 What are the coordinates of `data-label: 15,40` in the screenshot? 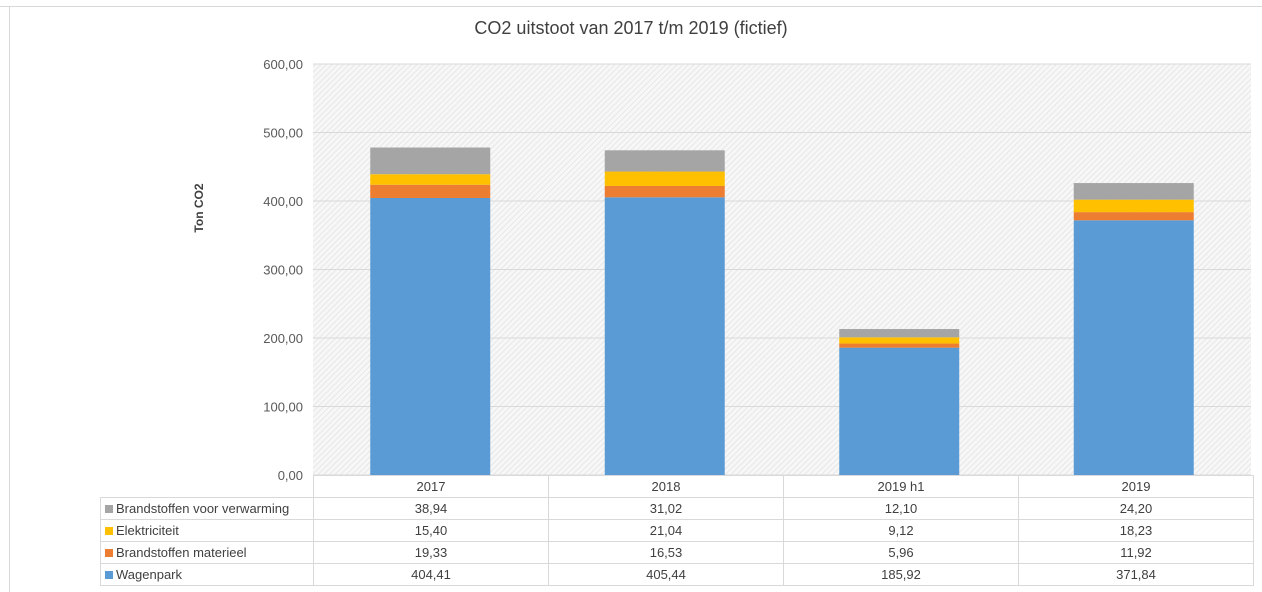 It's located at (431, 530).